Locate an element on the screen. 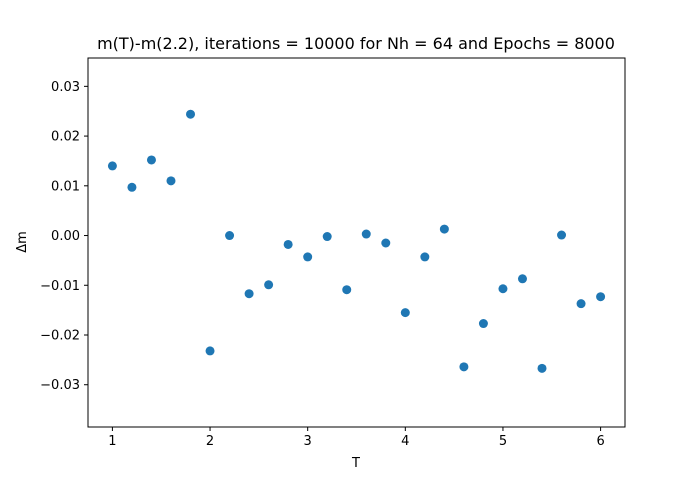  y-tick-label: 0.01 is located at coordinates (65, 186).